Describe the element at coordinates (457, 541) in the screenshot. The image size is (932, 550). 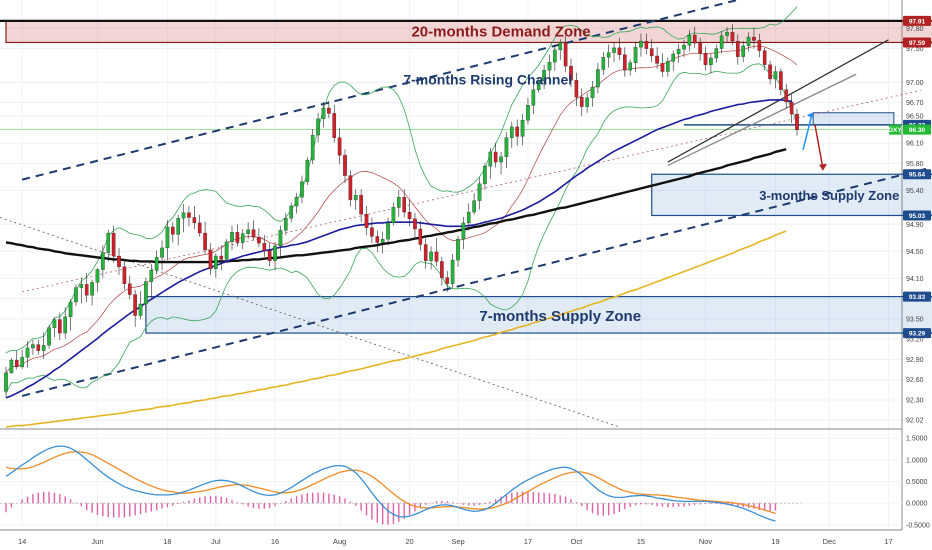
I see `date-tick-label: Sep` at that location.